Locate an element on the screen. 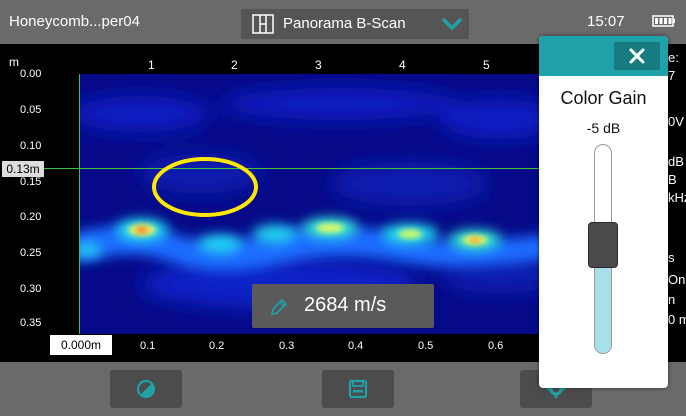 The image size is (686, 416). y-tick: 0.15 is located at coordinates (31, 182).